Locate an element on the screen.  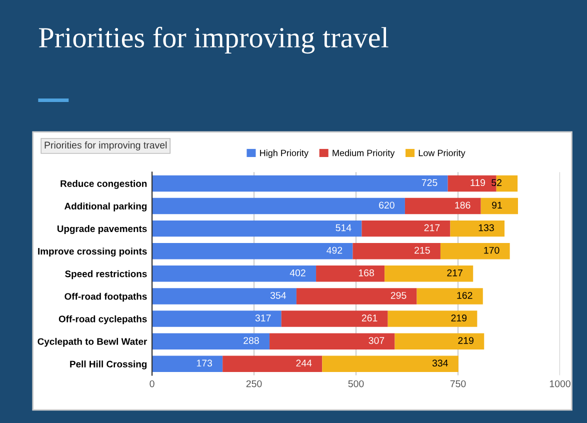
data-label: 317 is located at coordinates (263, 318).